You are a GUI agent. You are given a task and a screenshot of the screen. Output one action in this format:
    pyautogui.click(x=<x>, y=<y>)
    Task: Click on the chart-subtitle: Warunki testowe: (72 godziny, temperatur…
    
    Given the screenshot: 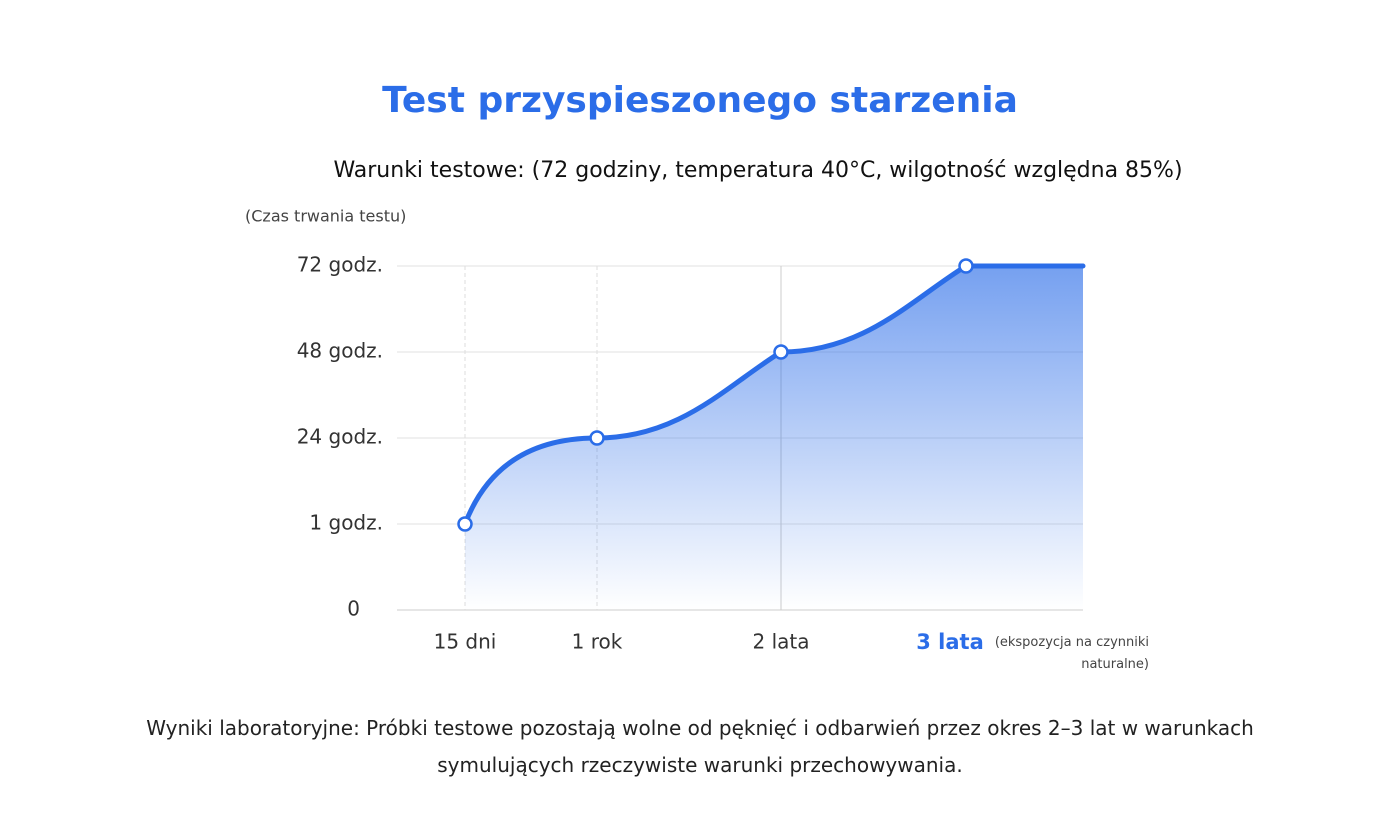 What is the action you would take?
    pyautogui.click(x=757, y=170)
    